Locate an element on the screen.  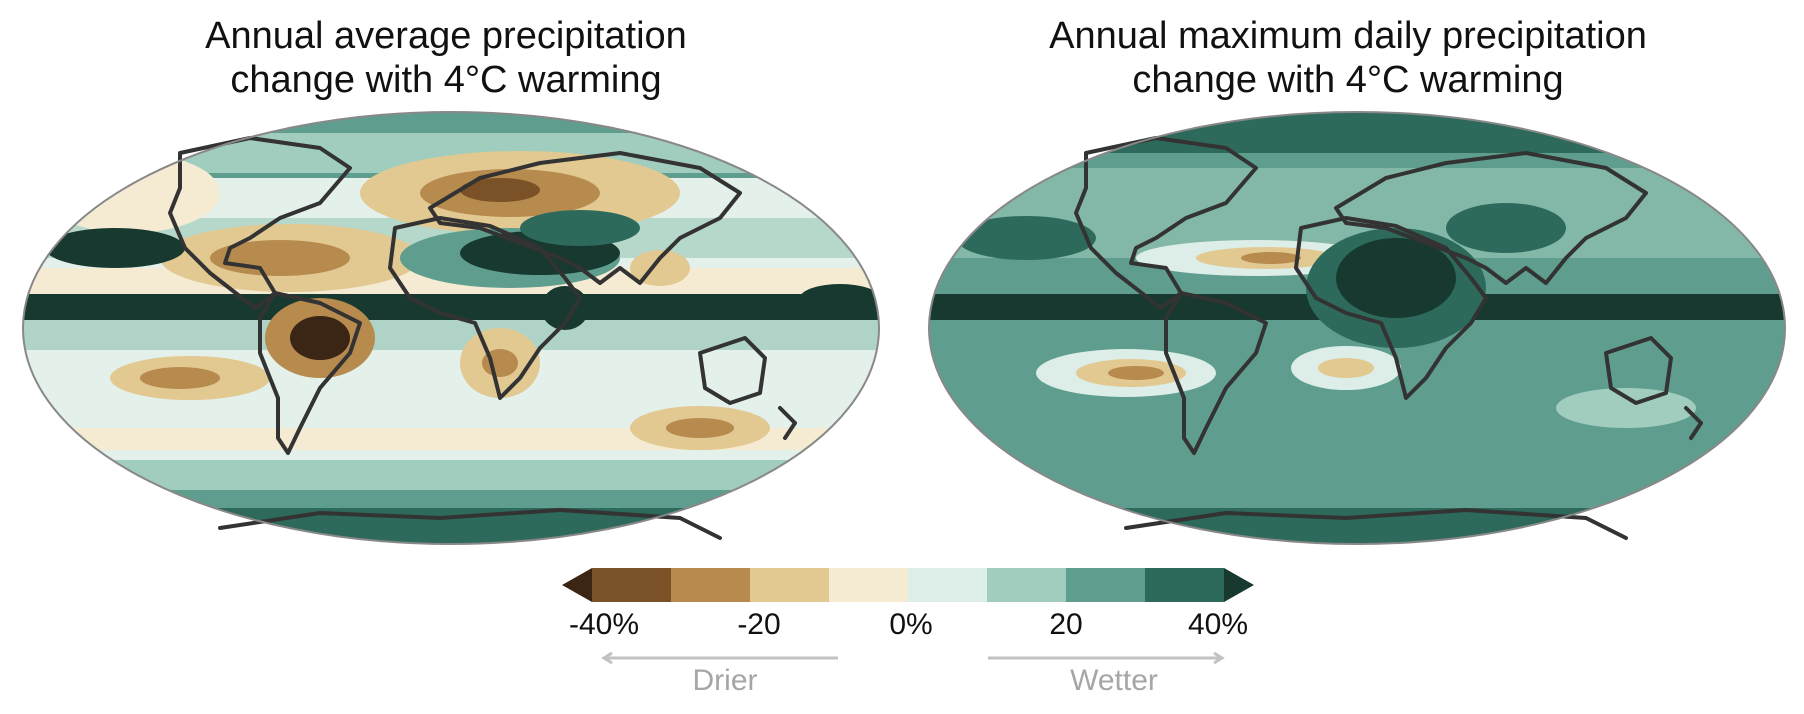
color-legend-bar is located at coordinates (908, 585).